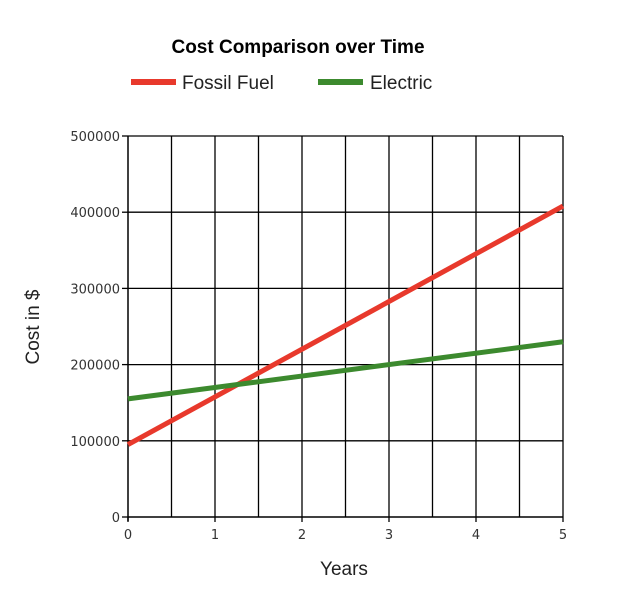 This screenshot has height=596, width=622. I want to click on legend: Fossil Fuel Electric, so click(281, 83).